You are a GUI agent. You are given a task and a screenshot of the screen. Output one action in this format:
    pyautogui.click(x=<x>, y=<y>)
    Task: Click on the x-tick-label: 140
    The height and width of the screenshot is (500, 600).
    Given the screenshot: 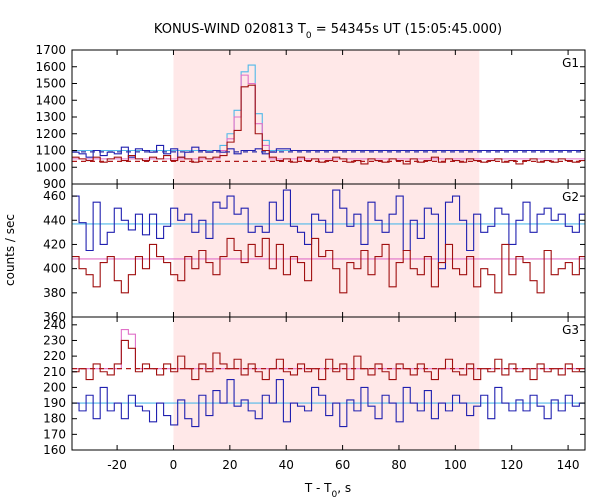 What is the action you would take?
    pyautogui.click(x=568, y=465)
    